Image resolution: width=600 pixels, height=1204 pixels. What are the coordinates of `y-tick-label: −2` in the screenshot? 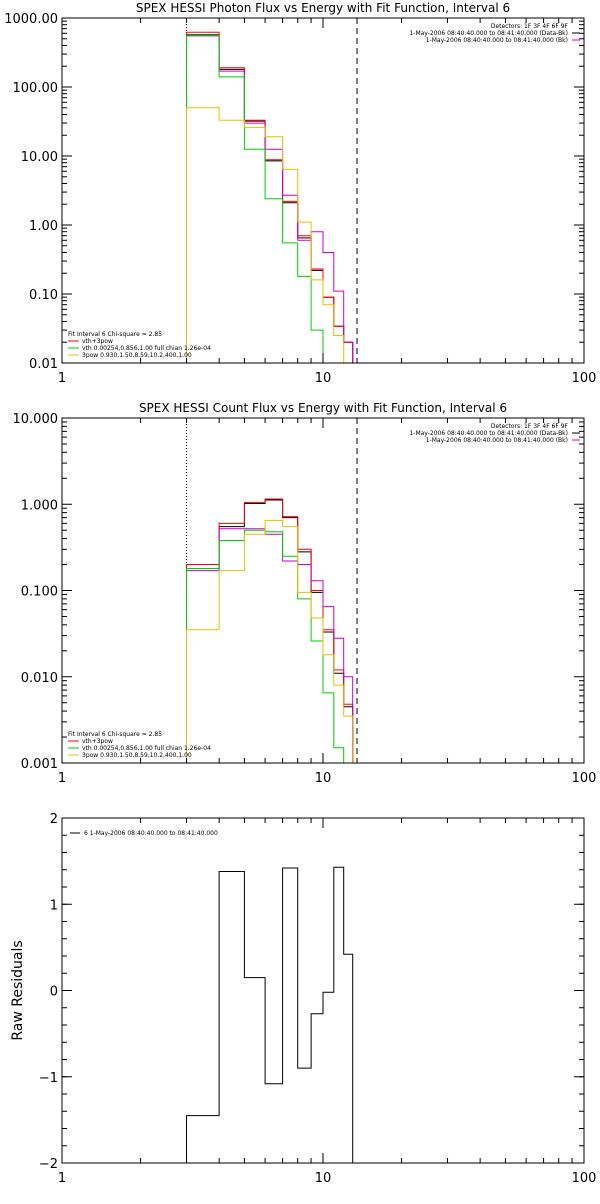 It's located at (48, 1164).